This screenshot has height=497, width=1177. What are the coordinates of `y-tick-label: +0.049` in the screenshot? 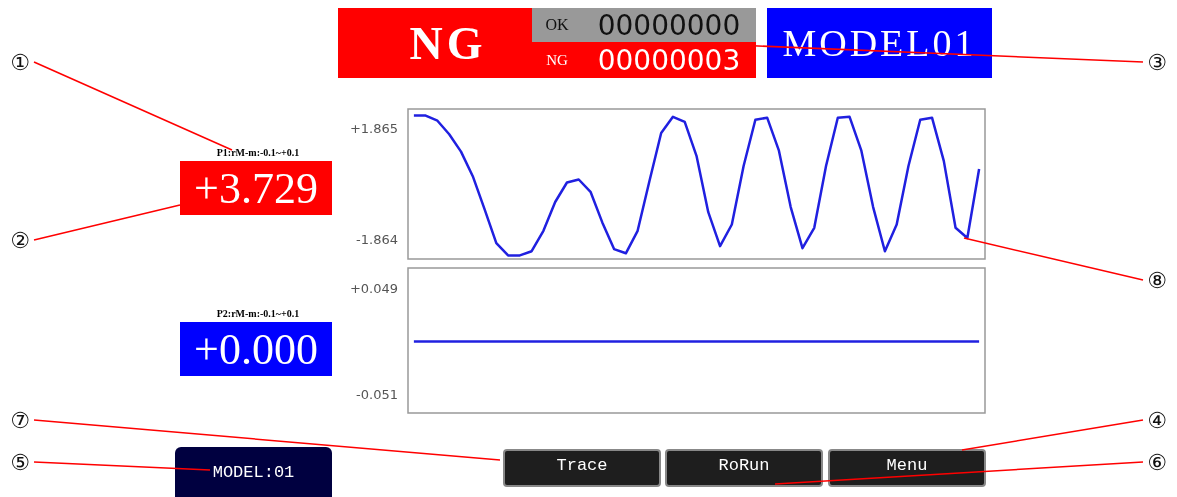 It's located at (373, 288).